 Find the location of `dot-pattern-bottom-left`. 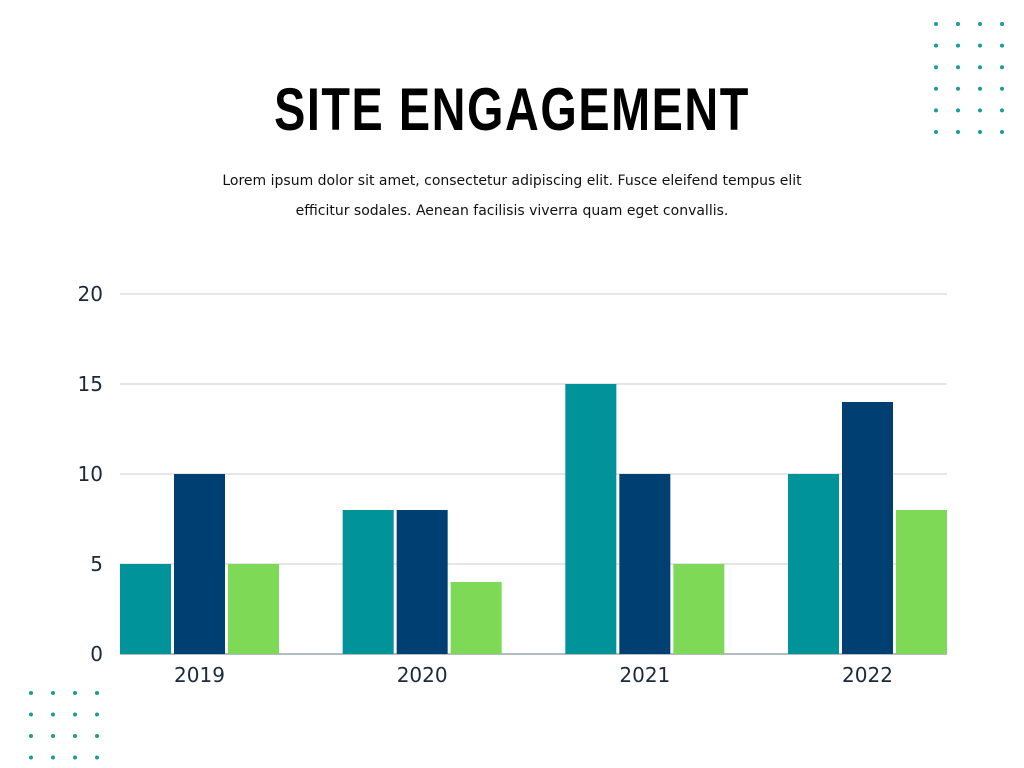

dot-pattern-bottom-left is located at coordinates (64, 725).